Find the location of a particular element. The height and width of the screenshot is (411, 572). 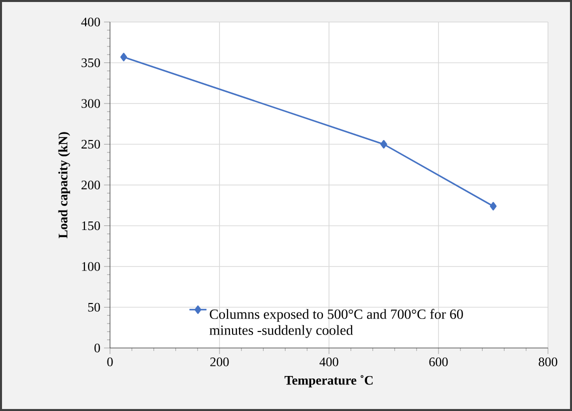

y-tick-label: 250 is located at coordinates (91, 144).